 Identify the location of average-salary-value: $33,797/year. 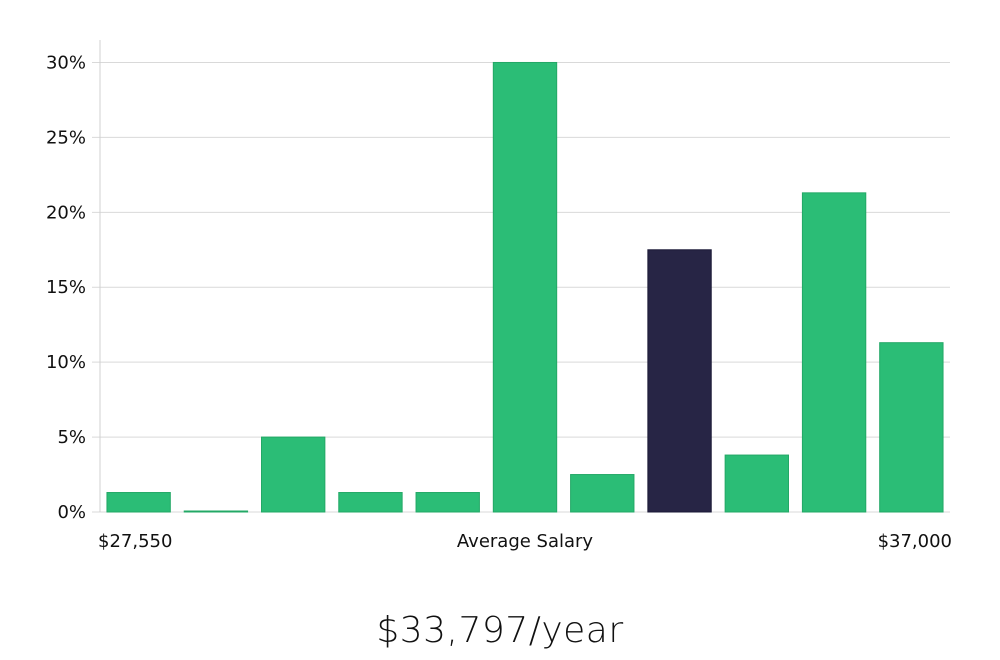
(500, 630).